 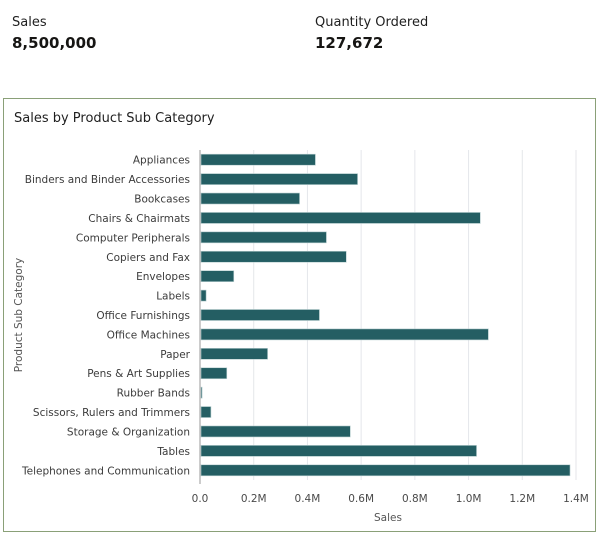 What do you see at coordinates (175, 355) in the screenshot?
I see `category-label: Paper` at bounding box center [175, 355].